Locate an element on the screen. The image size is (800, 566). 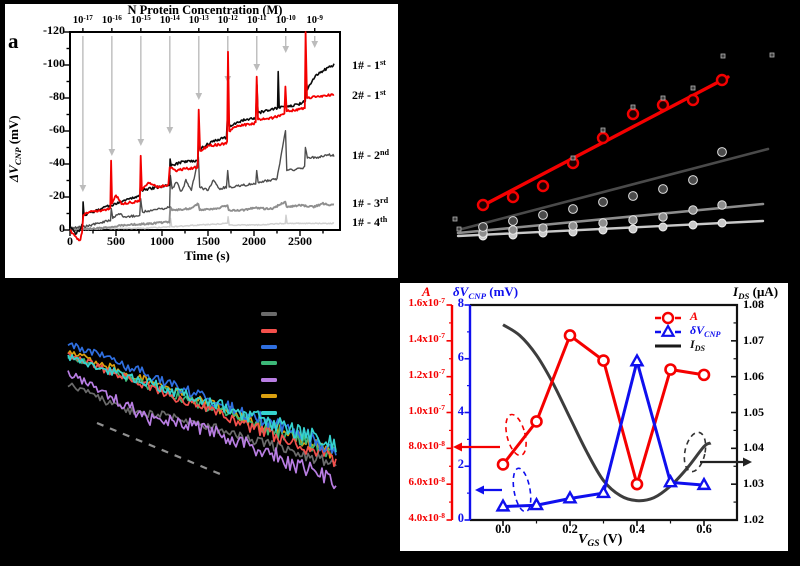
panel-d-dV-tick: 4 is located at coordinates (460, 410).